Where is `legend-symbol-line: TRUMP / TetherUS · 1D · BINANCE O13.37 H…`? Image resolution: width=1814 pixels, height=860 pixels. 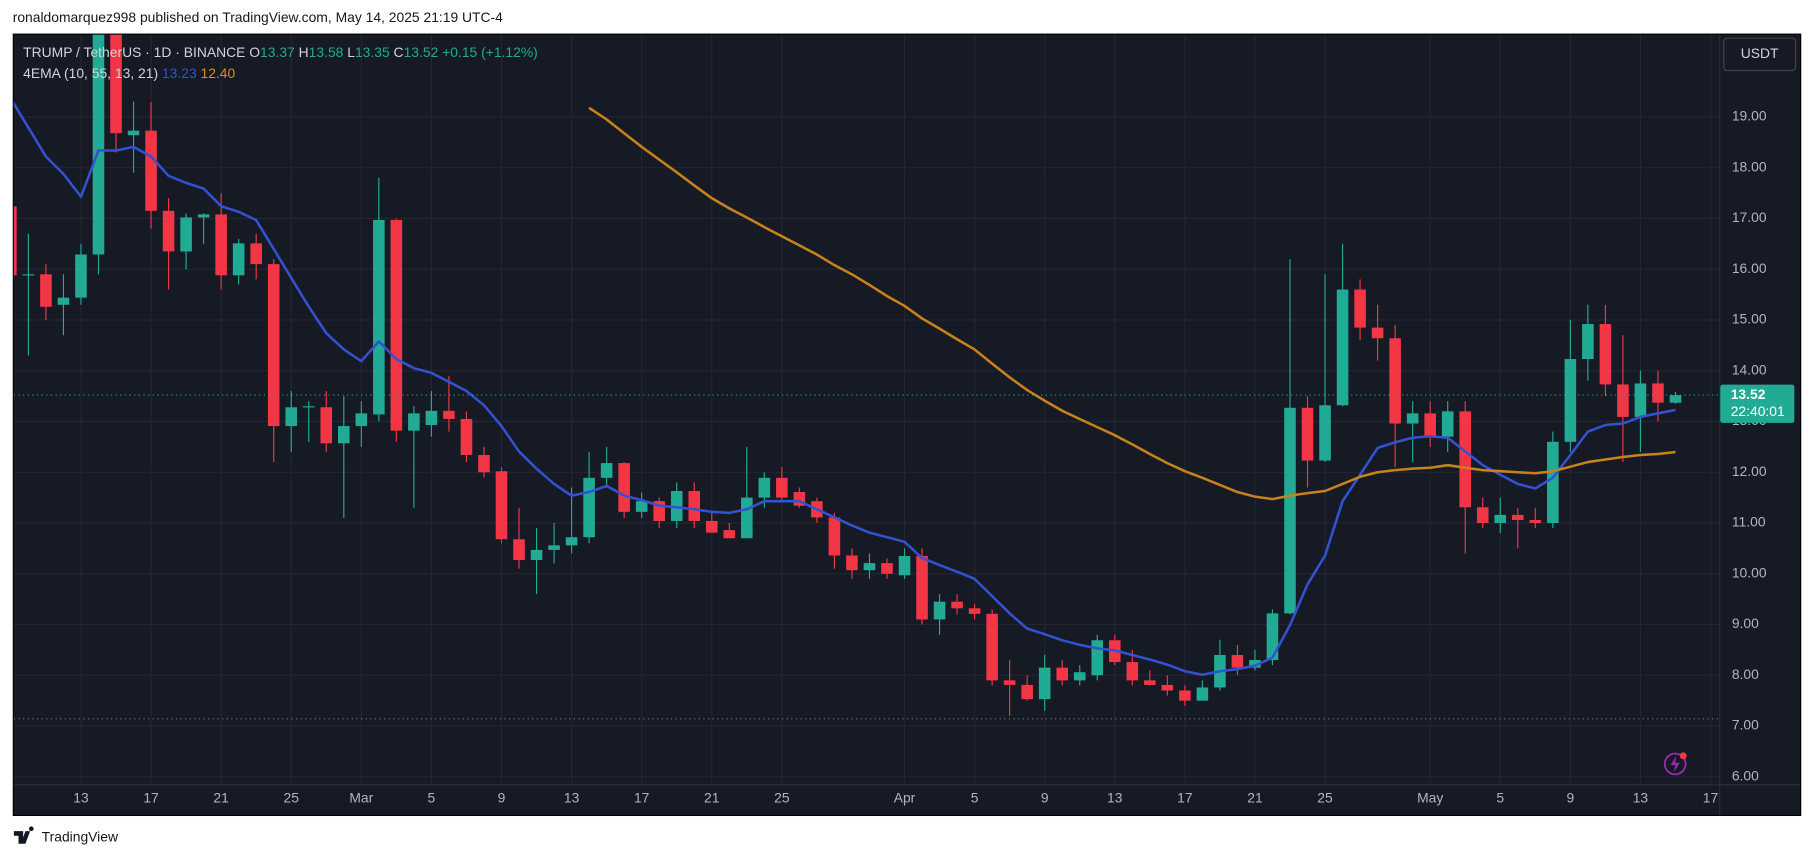 legend-symbol-line: TRUMP / TetherUS · 1D · BINANCE O13.37 H… is located at coordinates (280, 52).